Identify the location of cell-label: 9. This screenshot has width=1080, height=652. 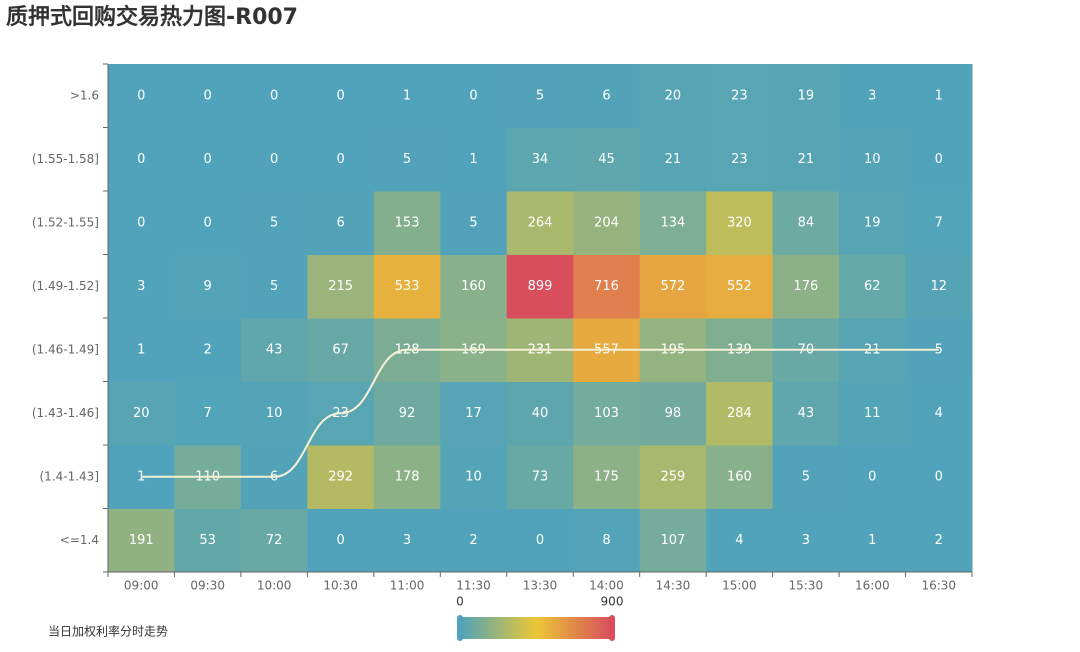
(208, 286).